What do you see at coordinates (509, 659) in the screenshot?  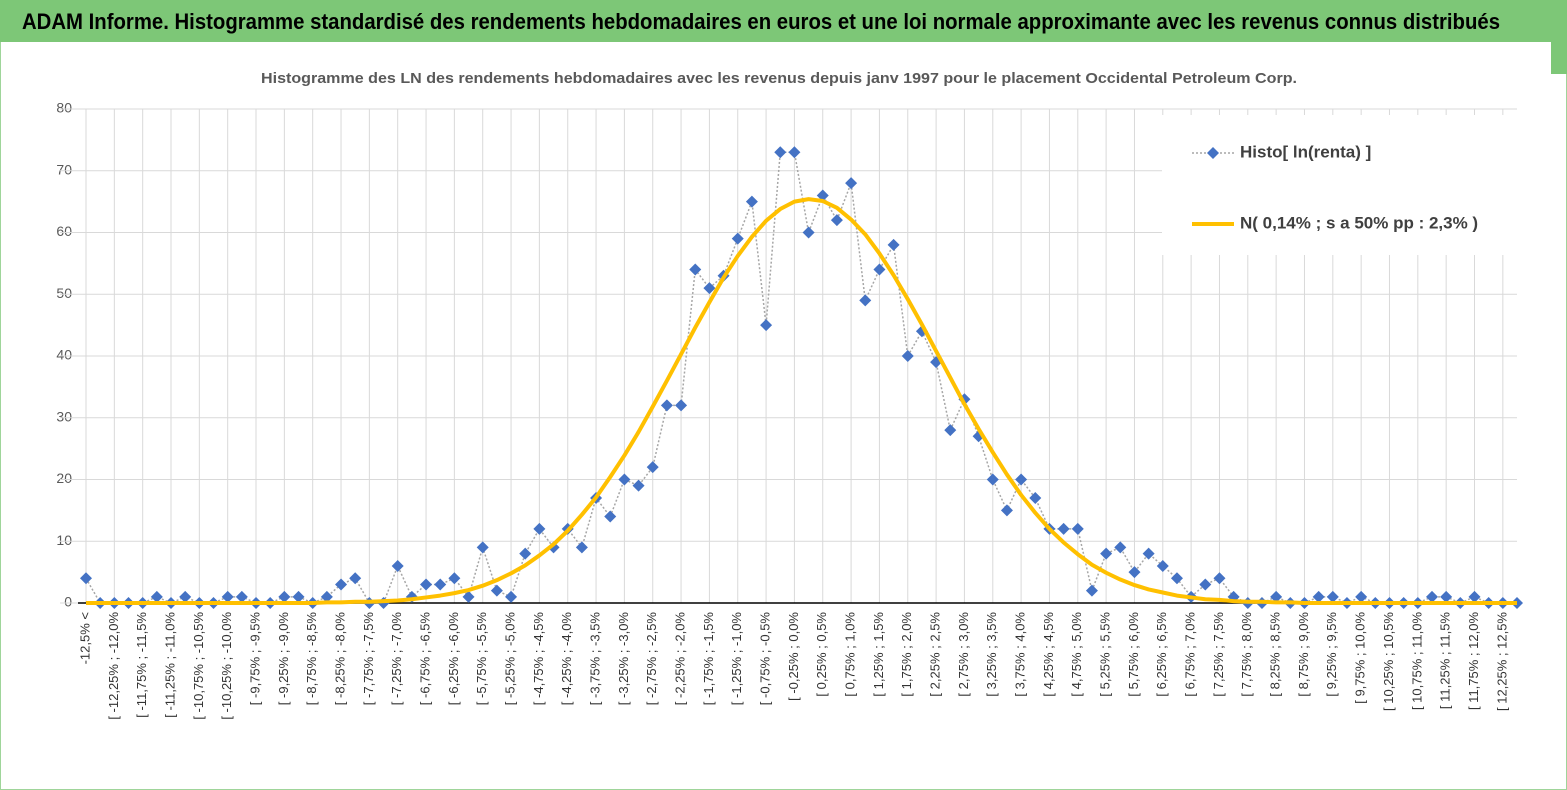 I see `x-tick-label: [ -5,25% ; -5,0%` at bounding box center [509, 659].